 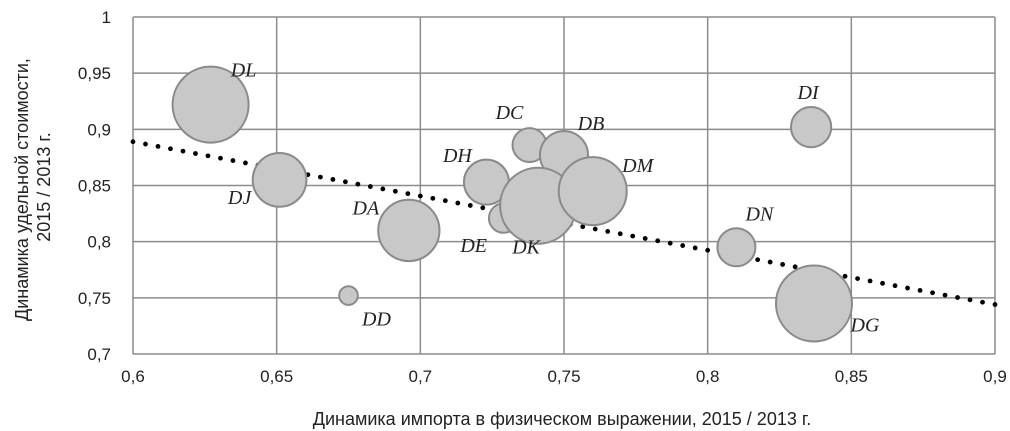 I want to click on bubble-label-di: DI, so click(x=808, y=93).